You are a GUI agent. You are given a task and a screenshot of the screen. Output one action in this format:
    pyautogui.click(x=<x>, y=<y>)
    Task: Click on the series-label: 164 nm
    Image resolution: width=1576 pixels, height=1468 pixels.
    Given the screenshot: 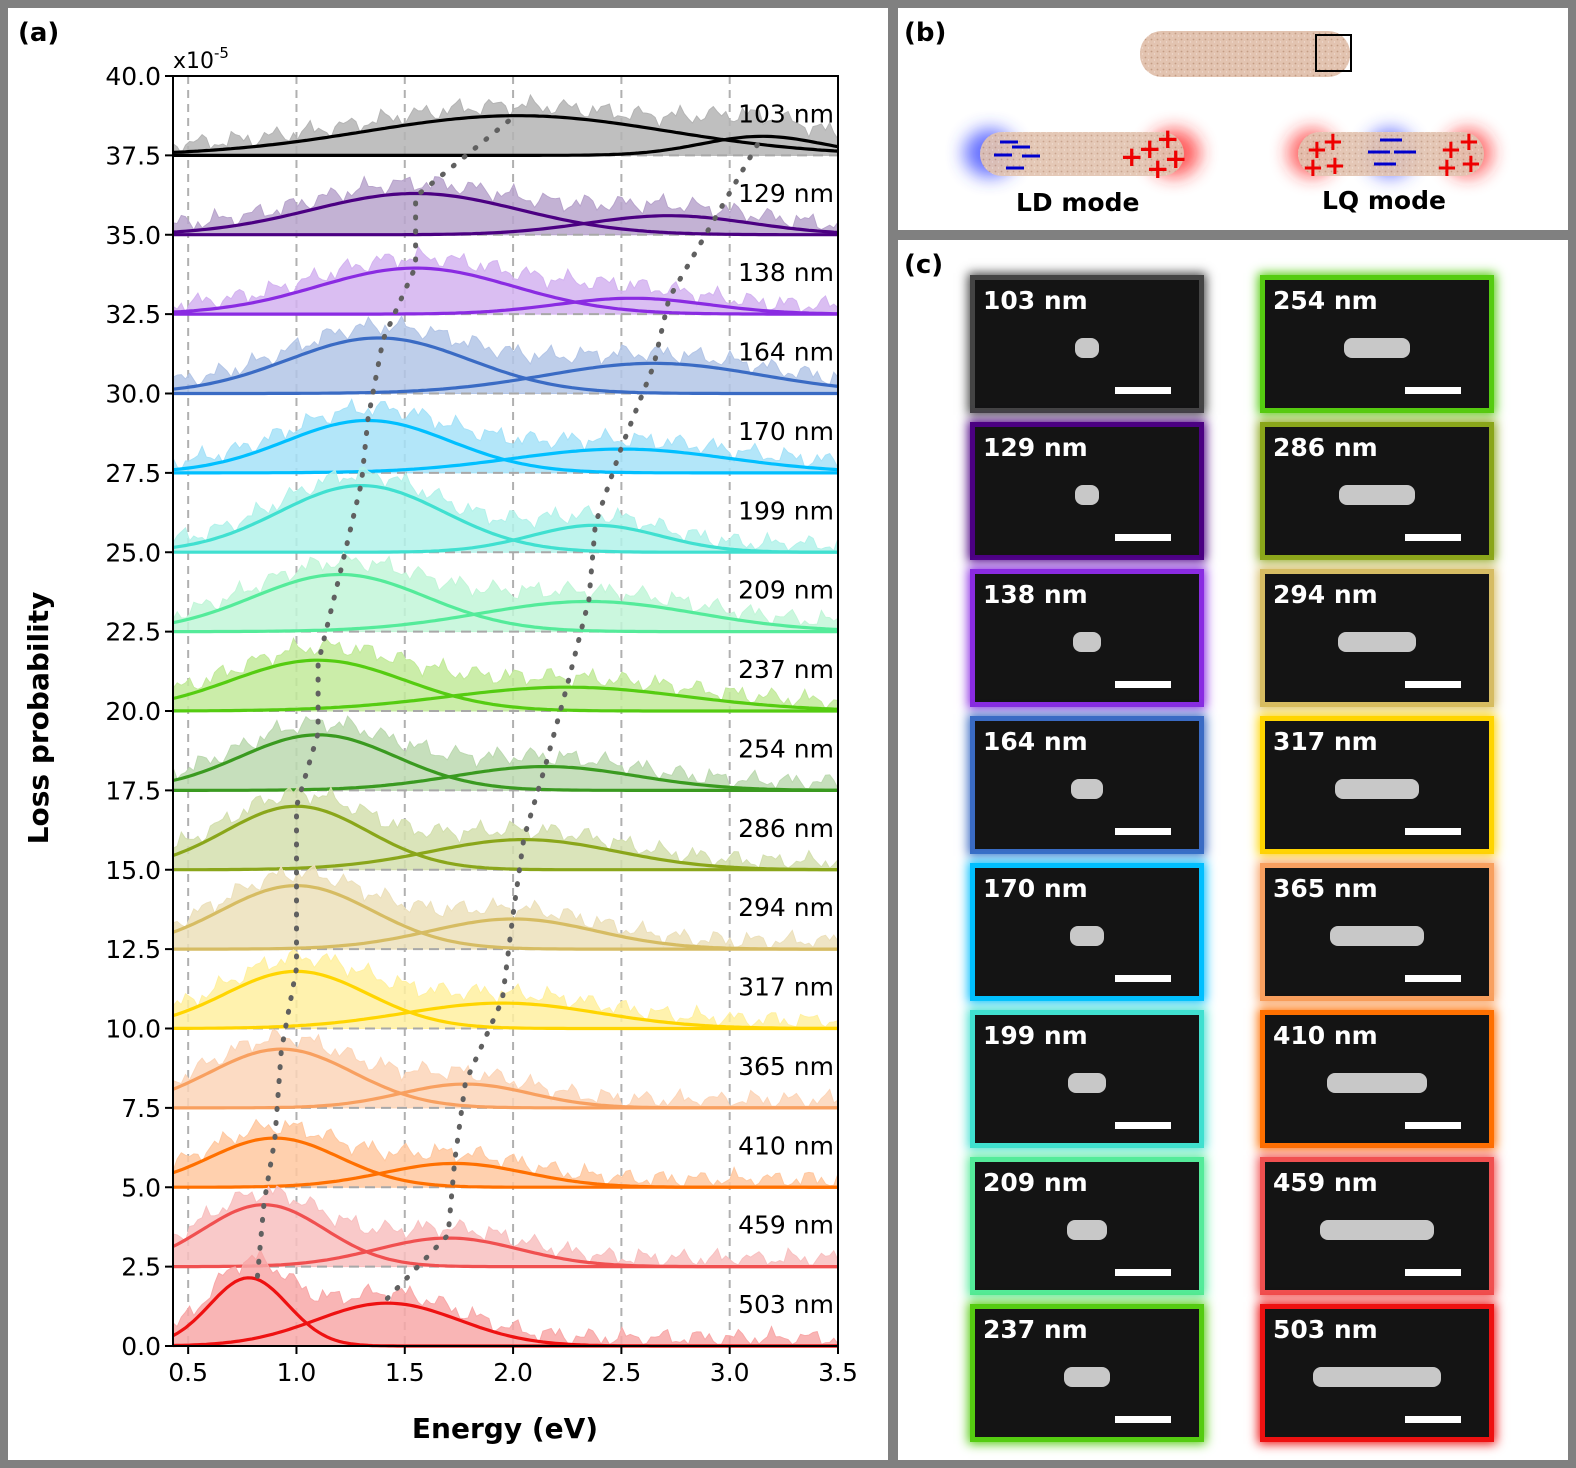 What is the action you would take?
    pyautogui.click(x=786, y=352)
    